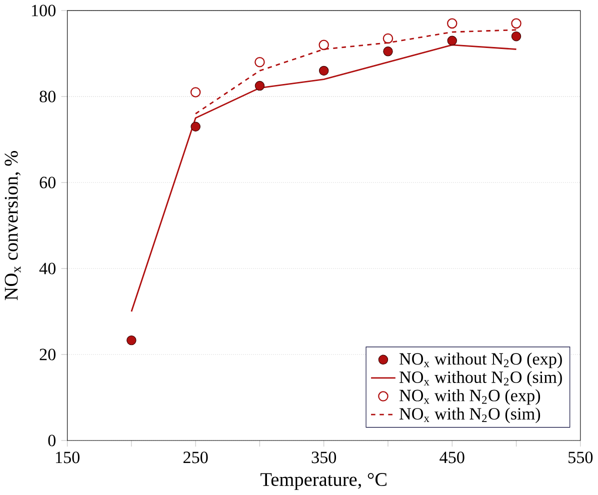 Image resolution: width=598 pixels, height=495 pixels. What do you see at coordinates (195, 458) in the screenshot?
I see `x-tick-label: 250` at bounding box center [195, 458].